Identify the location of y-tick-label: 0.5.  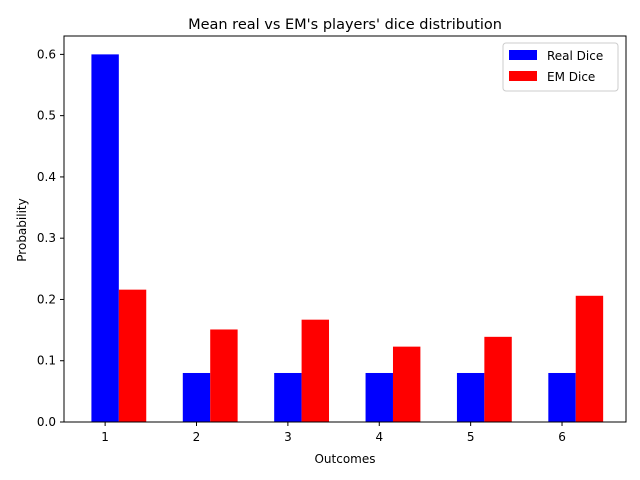
(46, 116).